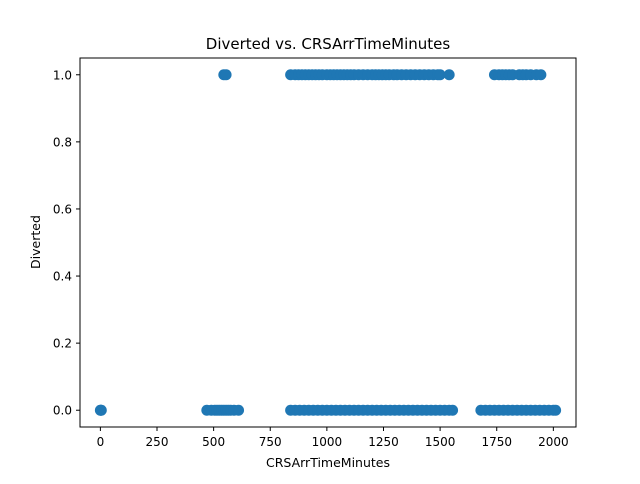  Describe the element at coordinates (62, 277) in the screenshot. I see `y-tick-label: 0.4` at that location.